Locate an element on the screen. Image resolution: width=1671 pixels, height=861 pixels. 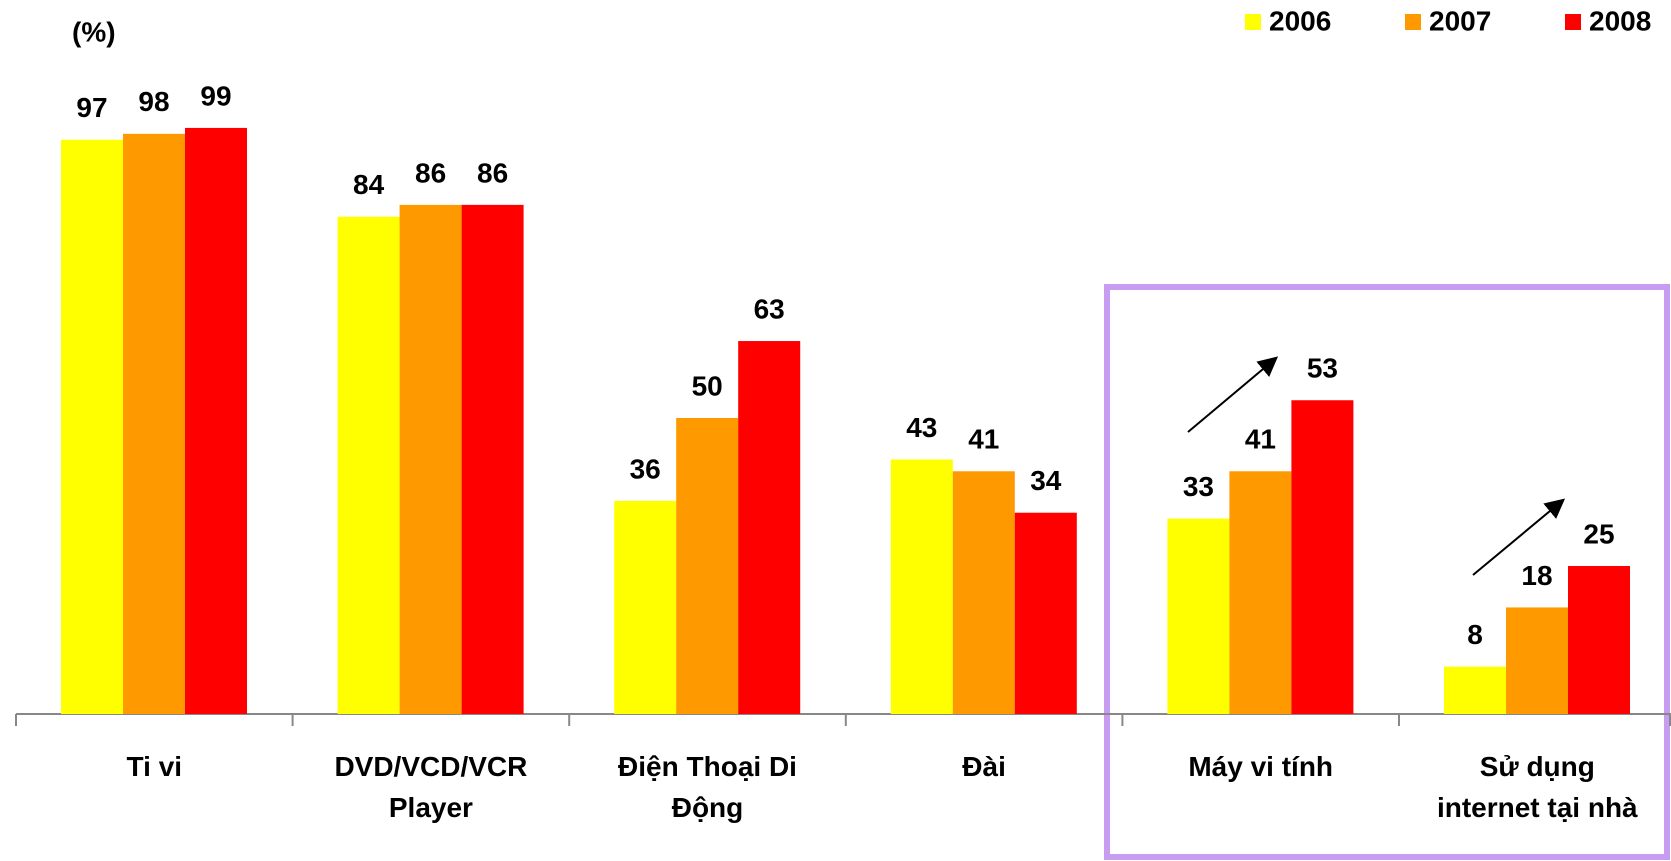
legend-label: 2007 is located at coordinates (1460, 20).